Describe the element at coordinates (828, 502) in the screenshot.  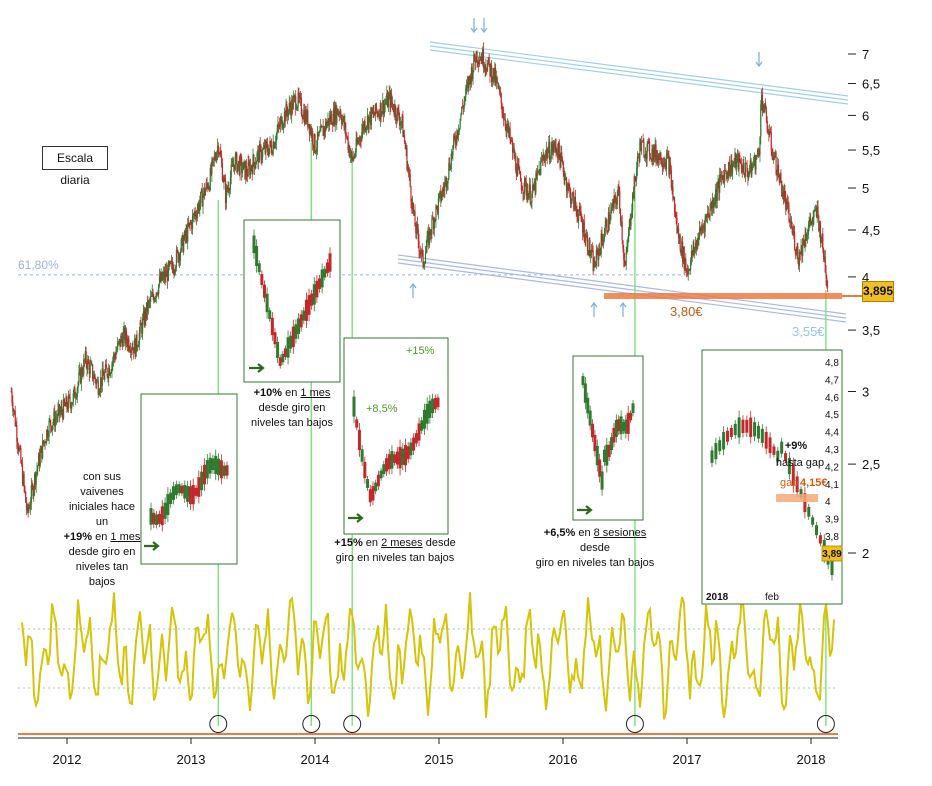
I see `inset-y-tick-label: 4` at that location.